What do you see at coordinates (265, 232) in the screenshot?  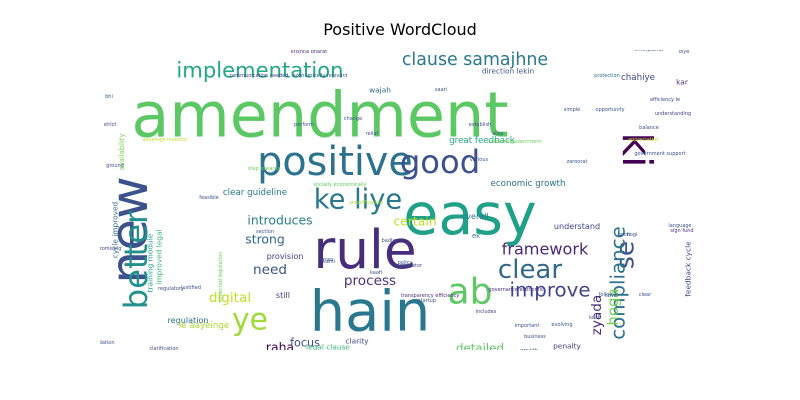 I see `cloud-word: section` at bounding box center [265, 232].